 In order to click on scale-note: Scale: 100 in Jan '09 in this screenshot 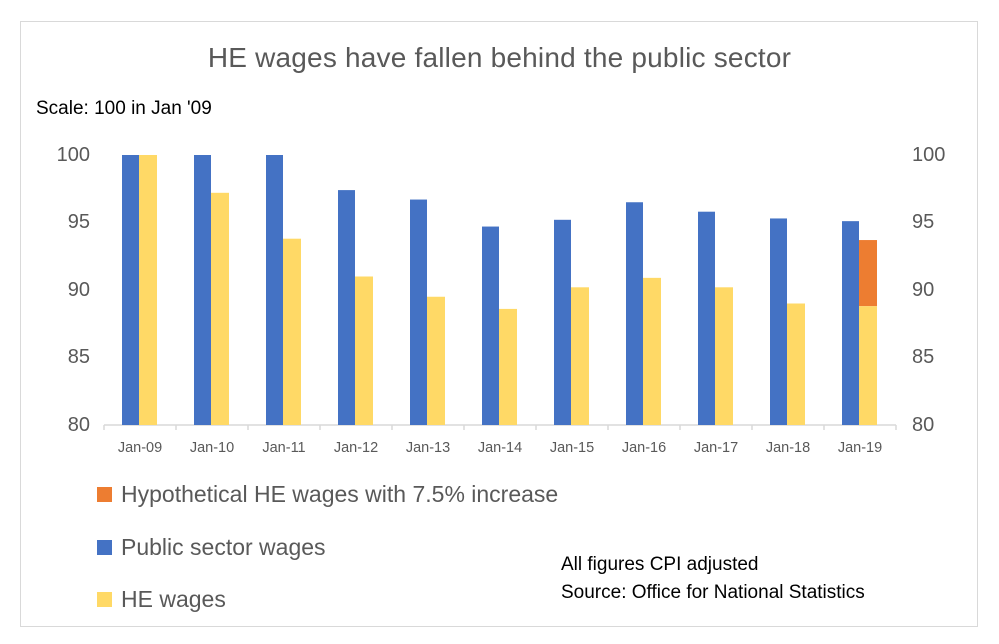, I will do `click(124, 108)`.